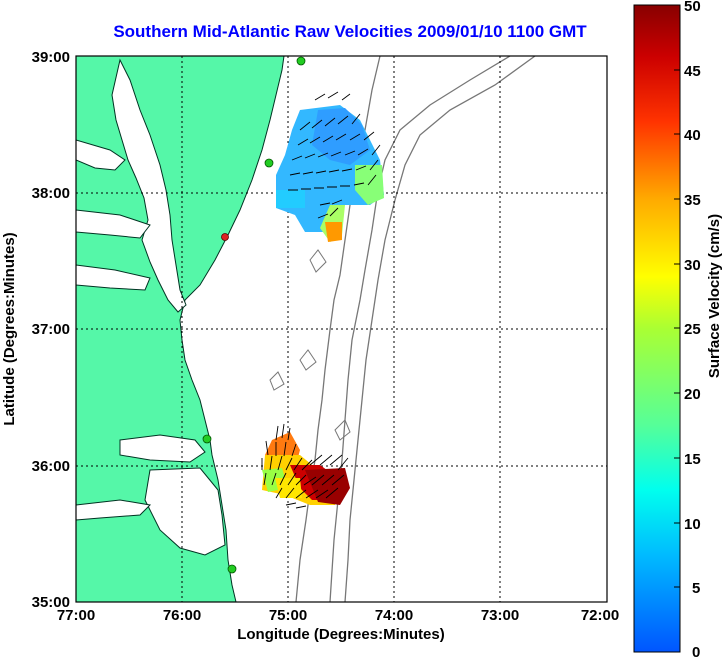 The image size is (724, 659). I want to click on x-tick-label: 74:00, so click(394, 615).